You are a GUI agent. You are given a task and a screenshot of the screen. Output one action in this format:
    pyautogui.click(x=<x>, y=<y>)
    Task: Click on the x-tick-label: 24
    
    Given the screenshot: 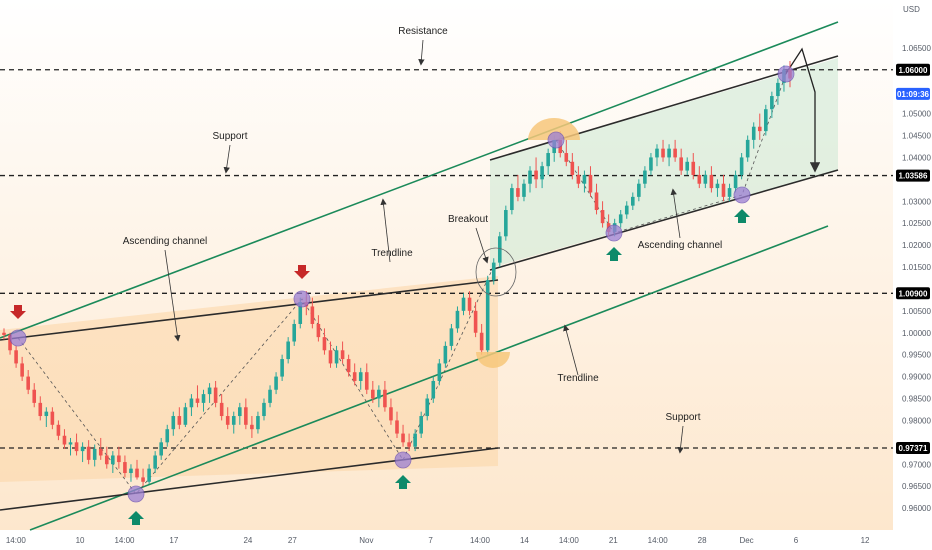 What is the action you would take?
    pyautogui.click(x=247, y=540)
    